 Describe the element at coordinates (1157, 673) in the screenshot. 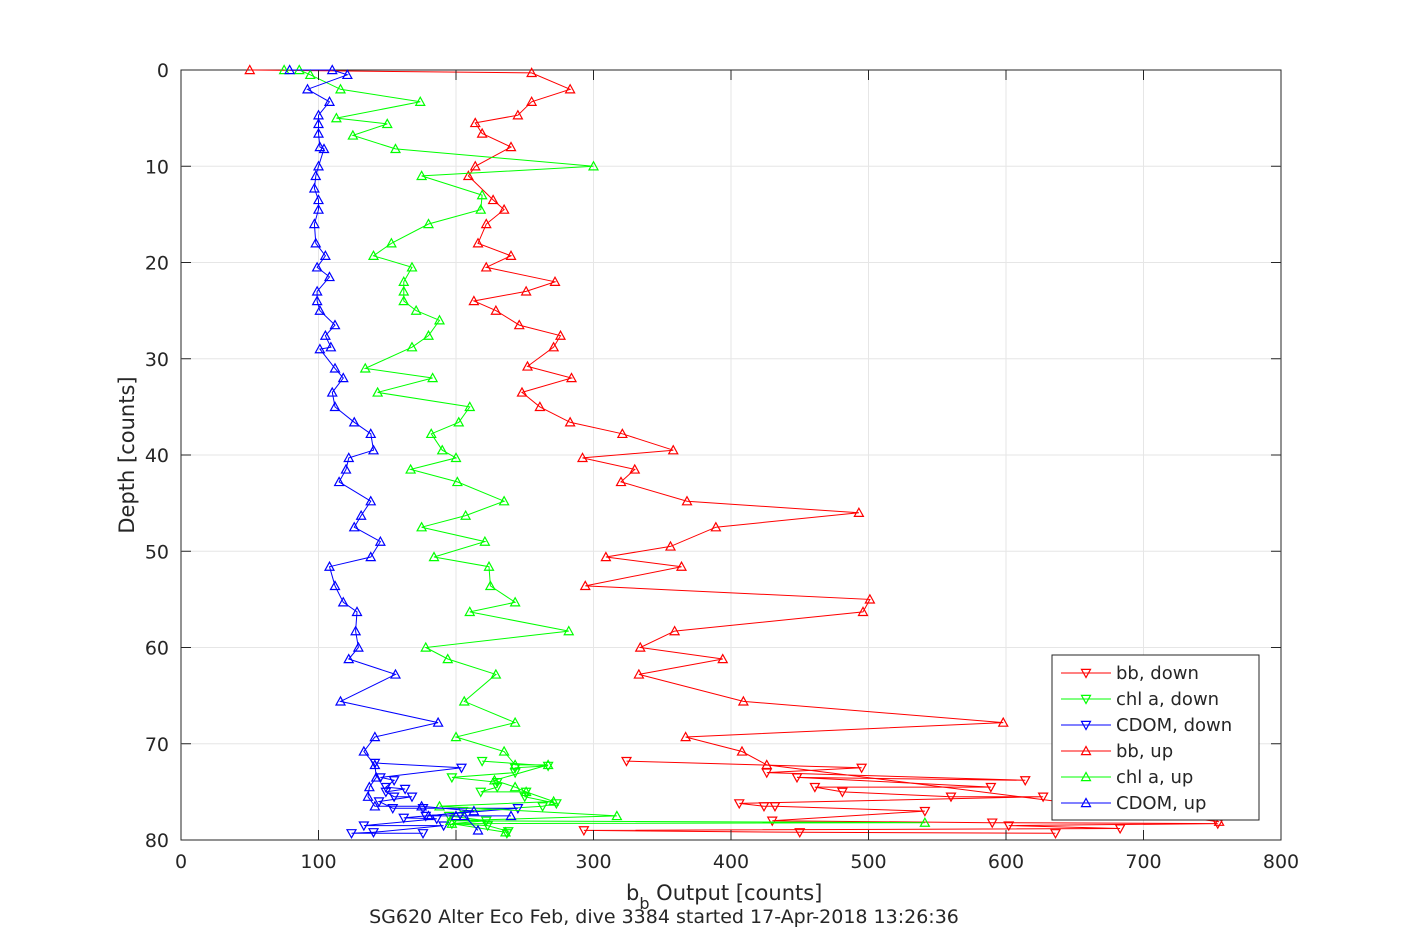

I see `legend-label: bb, down` at that location.